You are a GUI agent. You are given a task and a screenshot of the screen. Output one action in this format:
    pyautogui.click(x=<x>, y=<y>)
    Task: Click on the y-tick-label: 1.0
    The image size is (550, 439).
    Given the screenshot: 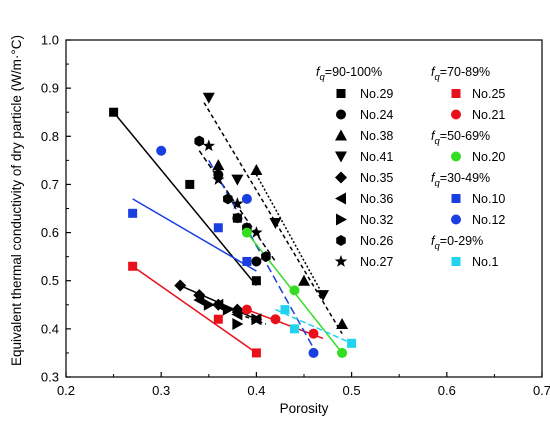 What is the action you would take?
    pyautogui.click(x=50, y=40)
    